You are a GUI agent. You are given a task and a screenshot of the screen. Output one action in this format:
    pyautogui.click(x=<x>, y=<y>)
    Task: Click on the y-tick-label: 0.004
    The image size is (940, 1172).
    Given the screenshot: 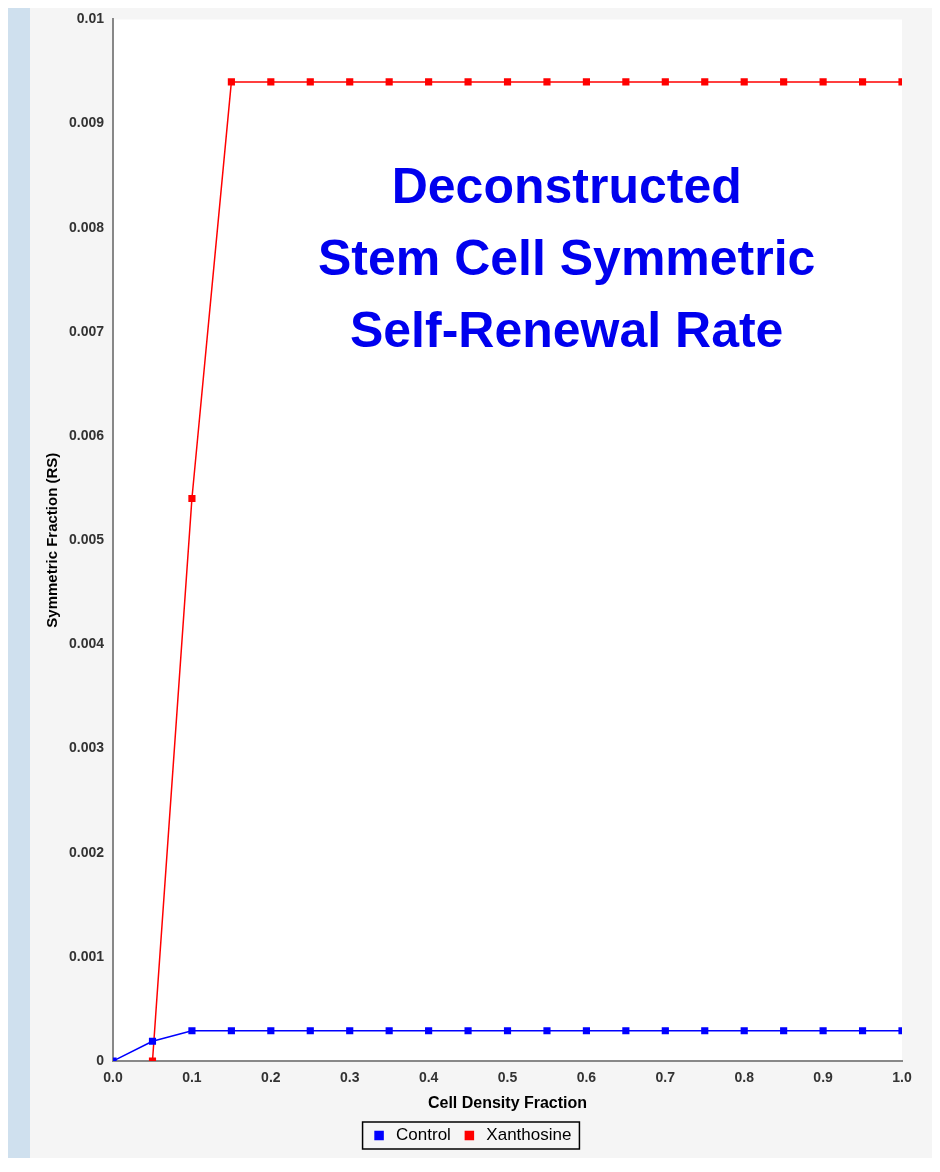 What is the action you would take?
    pyautogui.click(x=86, y=643)
    